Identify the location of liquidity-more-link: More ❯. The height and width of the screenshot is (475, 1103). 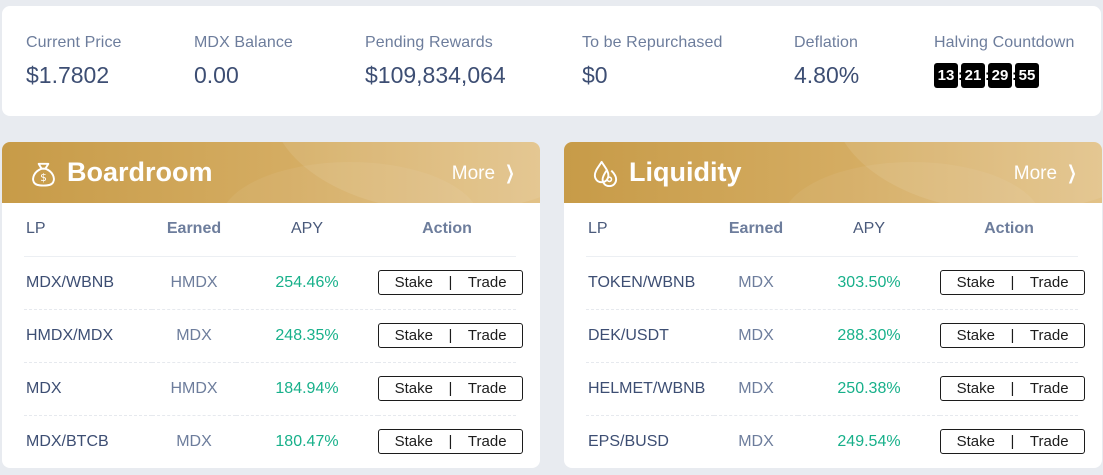
(1047, 173).